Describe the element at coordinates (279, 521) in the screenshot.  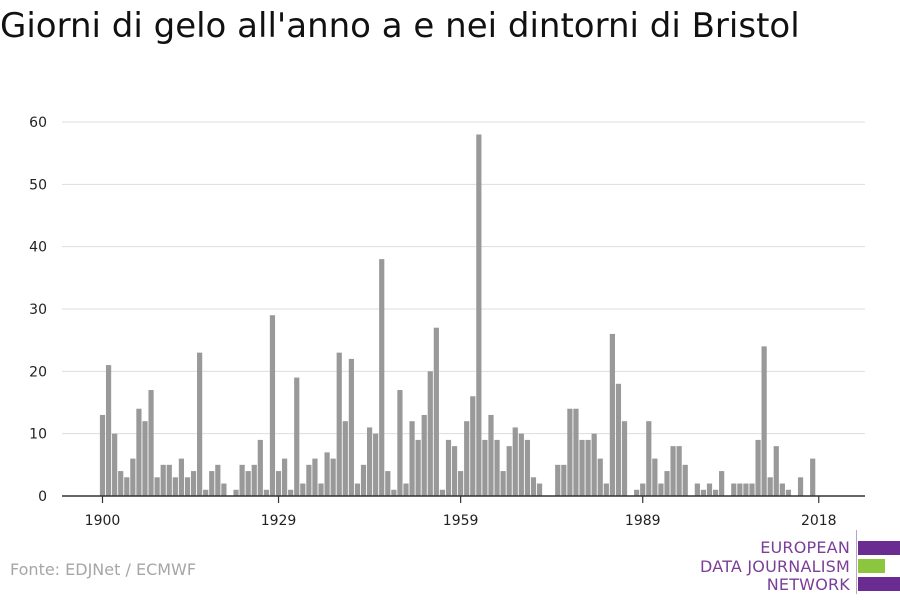
I see `x-tick-label: 1929` at that location.